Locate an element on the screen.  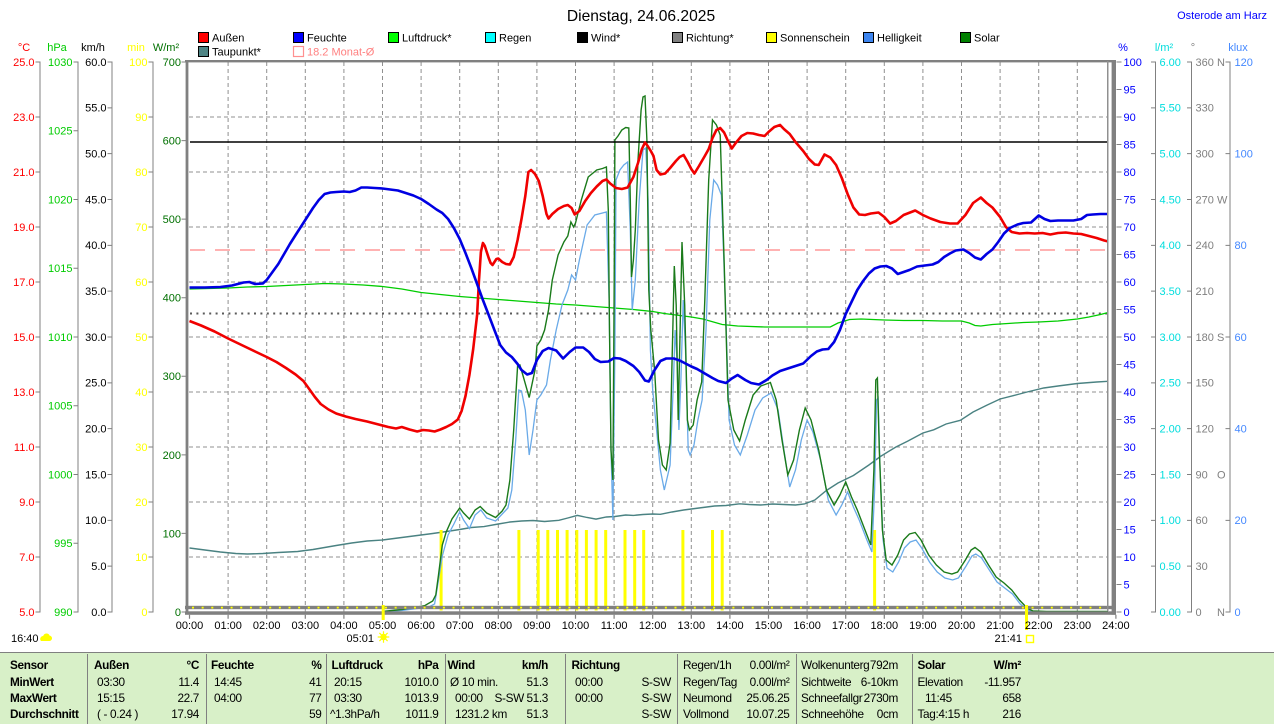
svg-text: 60.0 is located at coordinates (95, 63).